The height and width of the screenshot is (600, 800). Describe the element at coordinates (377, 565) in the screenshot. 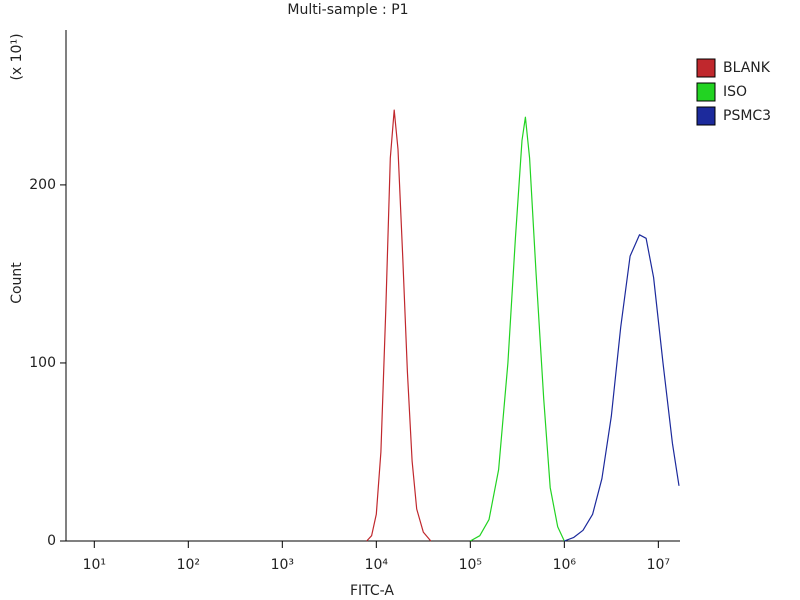

I see `x-tick-label: 10⁴` at that location.